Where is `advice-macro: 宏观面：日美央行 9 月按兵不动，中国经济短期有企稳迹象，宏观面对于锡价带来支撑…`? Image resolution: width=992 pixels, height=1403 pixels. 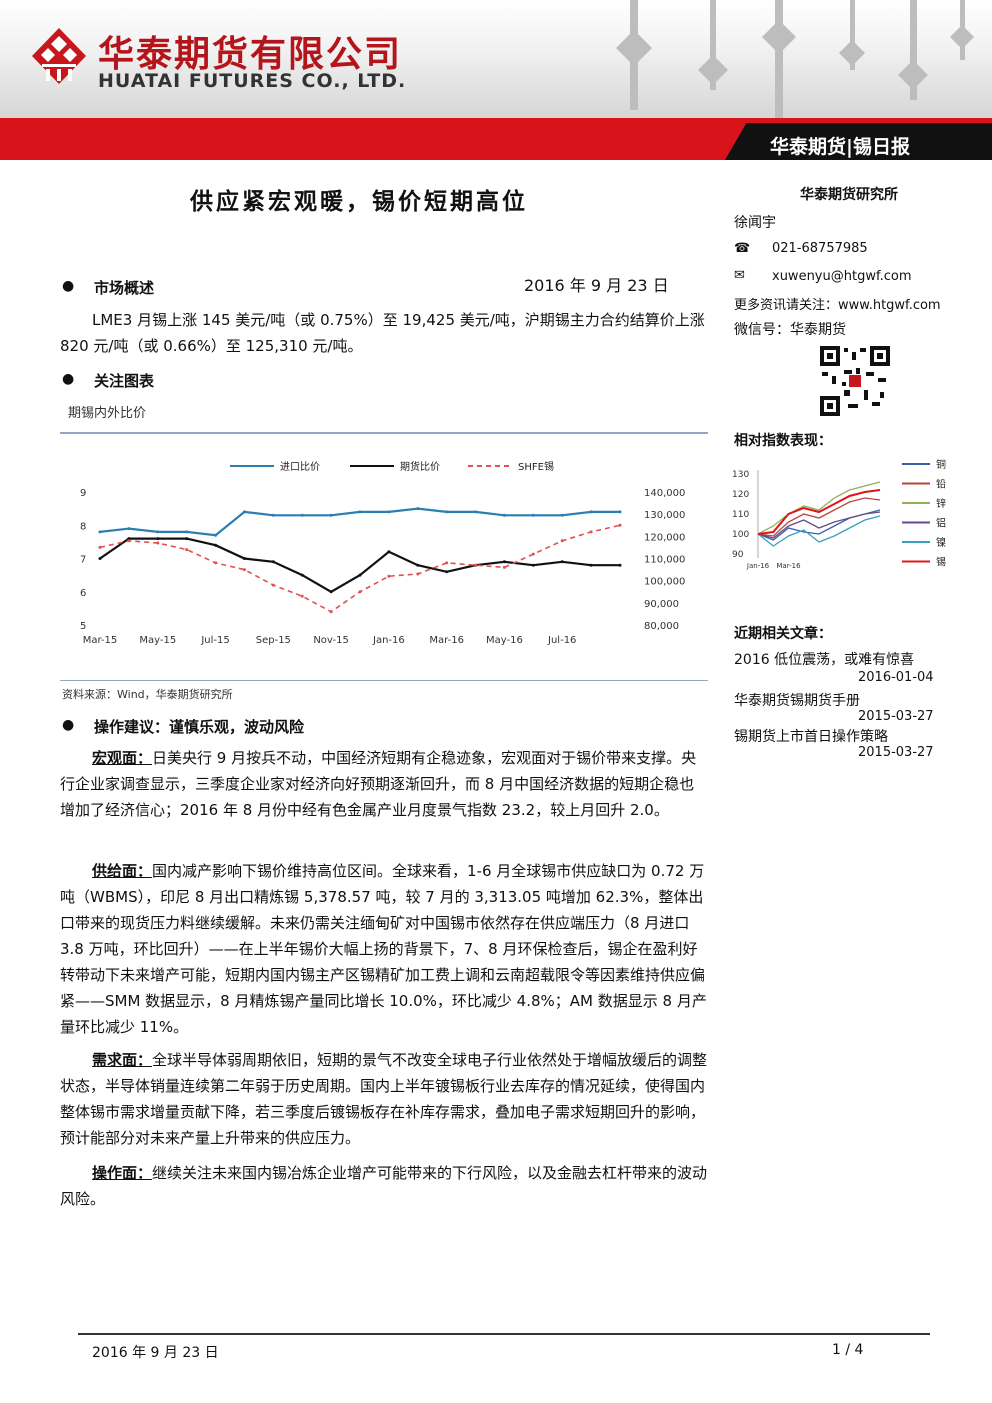
advice-macro: 宏观面：日美央行 9 月按兵不动，中国经济短期有企稳迹象，宏观面对于锡价带来支撑… is located at coordinates (384, 784).